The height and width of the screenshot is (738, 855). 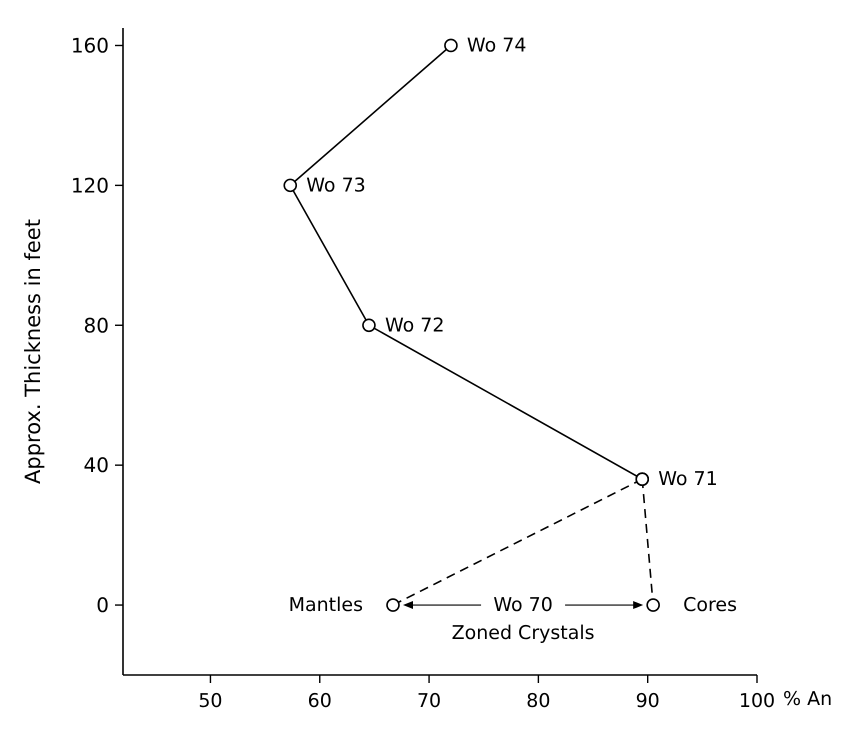 I want to click on annotation: Wo 73, so click(x=336, y=185).